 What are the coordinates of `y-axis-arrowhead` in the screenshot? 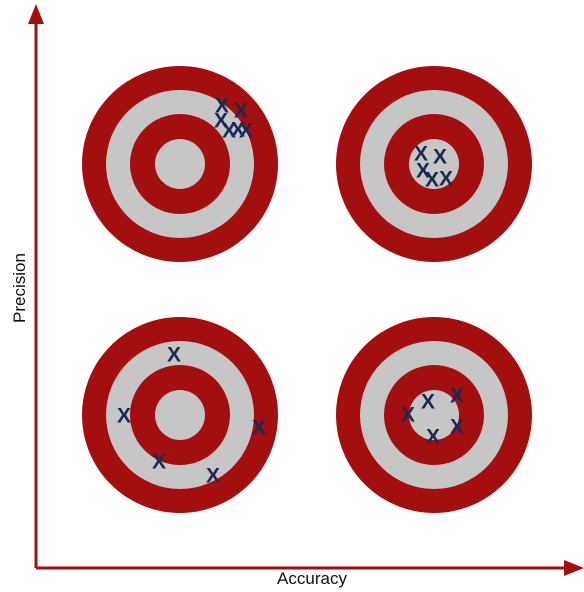 It's located at (36, 14).